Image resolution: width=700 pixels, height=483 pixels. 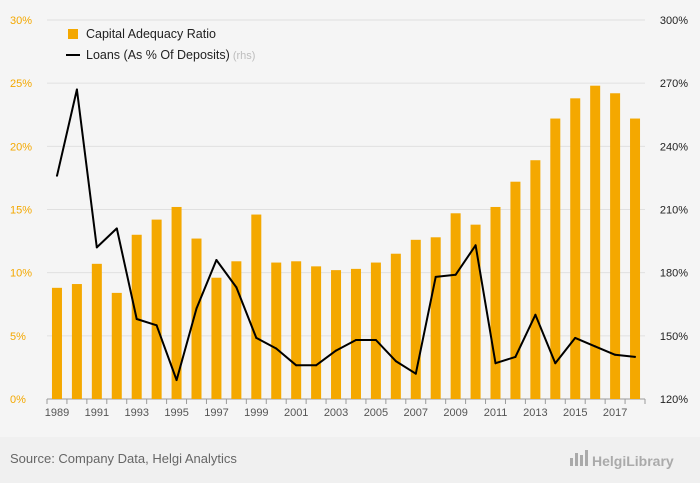 I want to click on left-axis: 0% 5% 10% 15% 20% 25% 30%, so click(x=21, y=210).